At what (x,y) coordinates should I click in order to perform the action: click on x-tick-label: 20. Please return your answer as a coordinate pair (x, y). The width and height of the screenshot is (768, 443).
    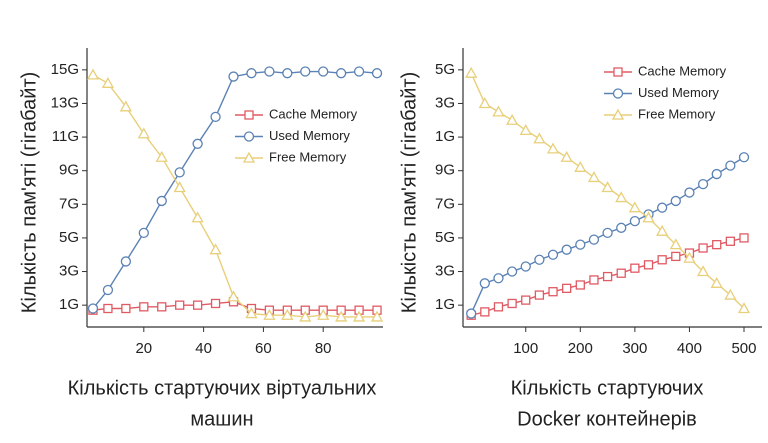
    Looking at the image, I should click on (143, 348).